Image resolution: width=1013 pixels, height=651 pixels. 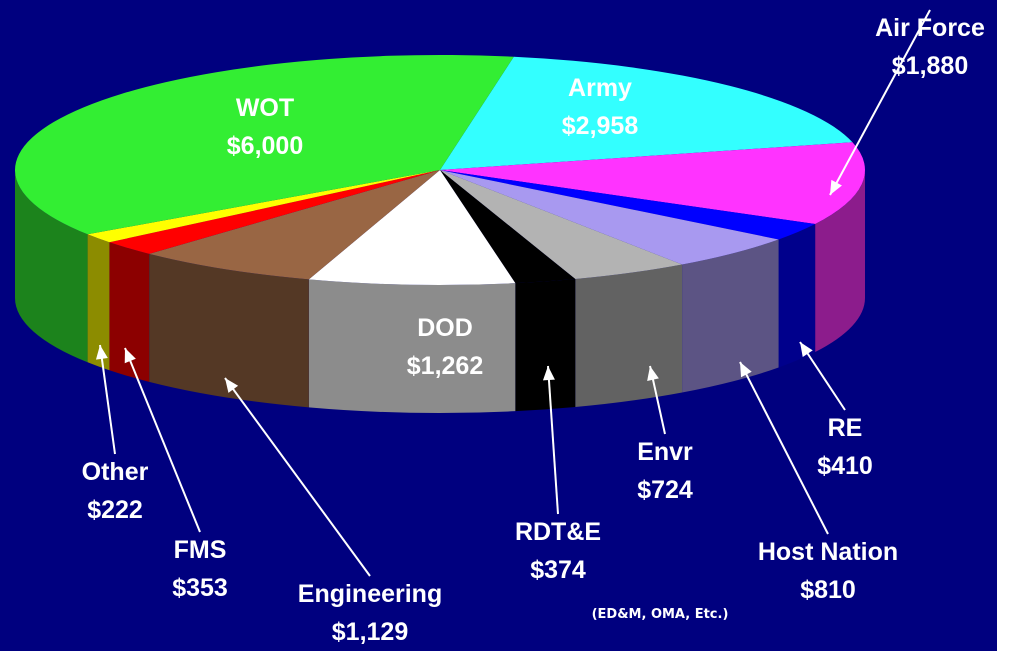 I want to click on slice-label: Other $222, so click(x=115, y=491).